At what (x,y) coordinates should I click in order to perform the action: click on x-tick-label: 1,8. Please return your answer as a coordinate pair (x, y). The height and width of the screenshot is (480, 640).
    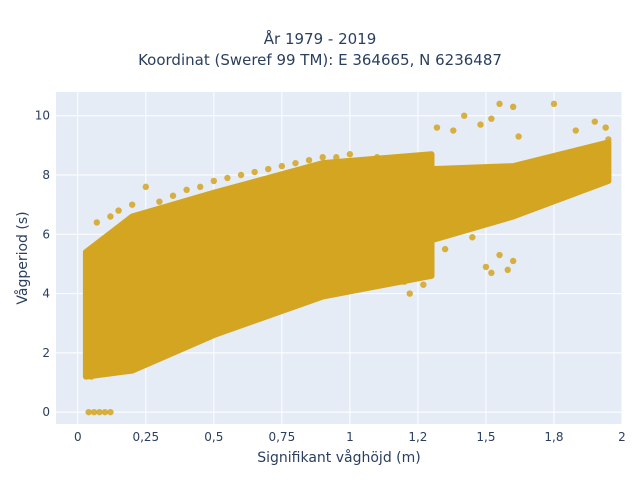
    Looking at the image, I should click on (553, 437).